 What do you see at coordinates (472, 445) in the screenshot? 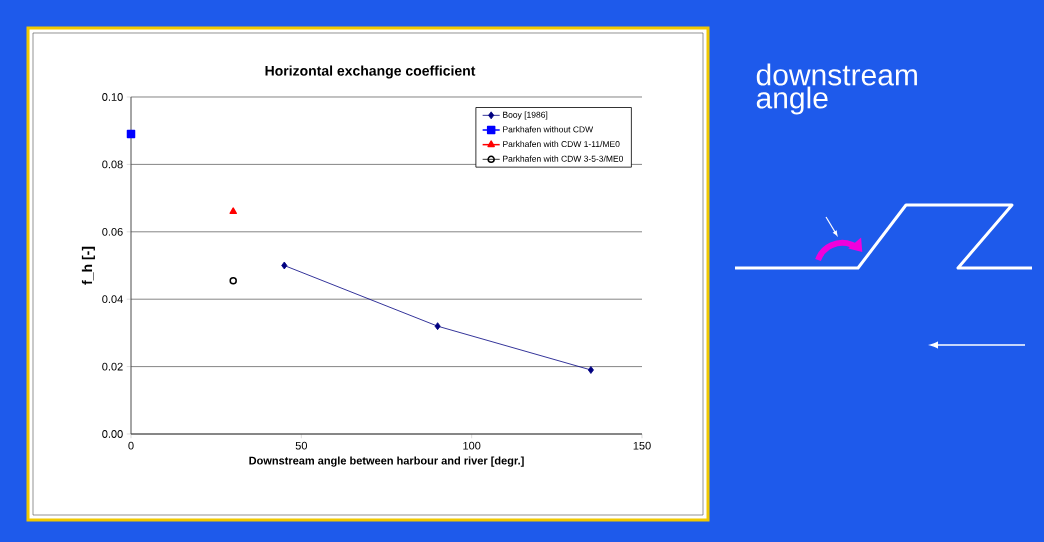
I see `x-tick-label: 100` at bounding box center [472, 445].